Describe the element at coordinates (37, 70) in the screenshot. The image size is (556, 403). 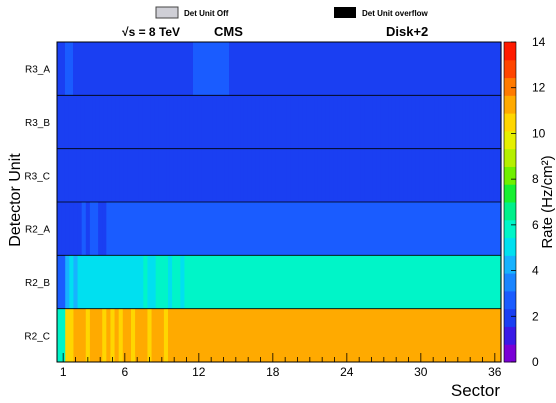
I see `y-tick-label: R3_A` at that location.